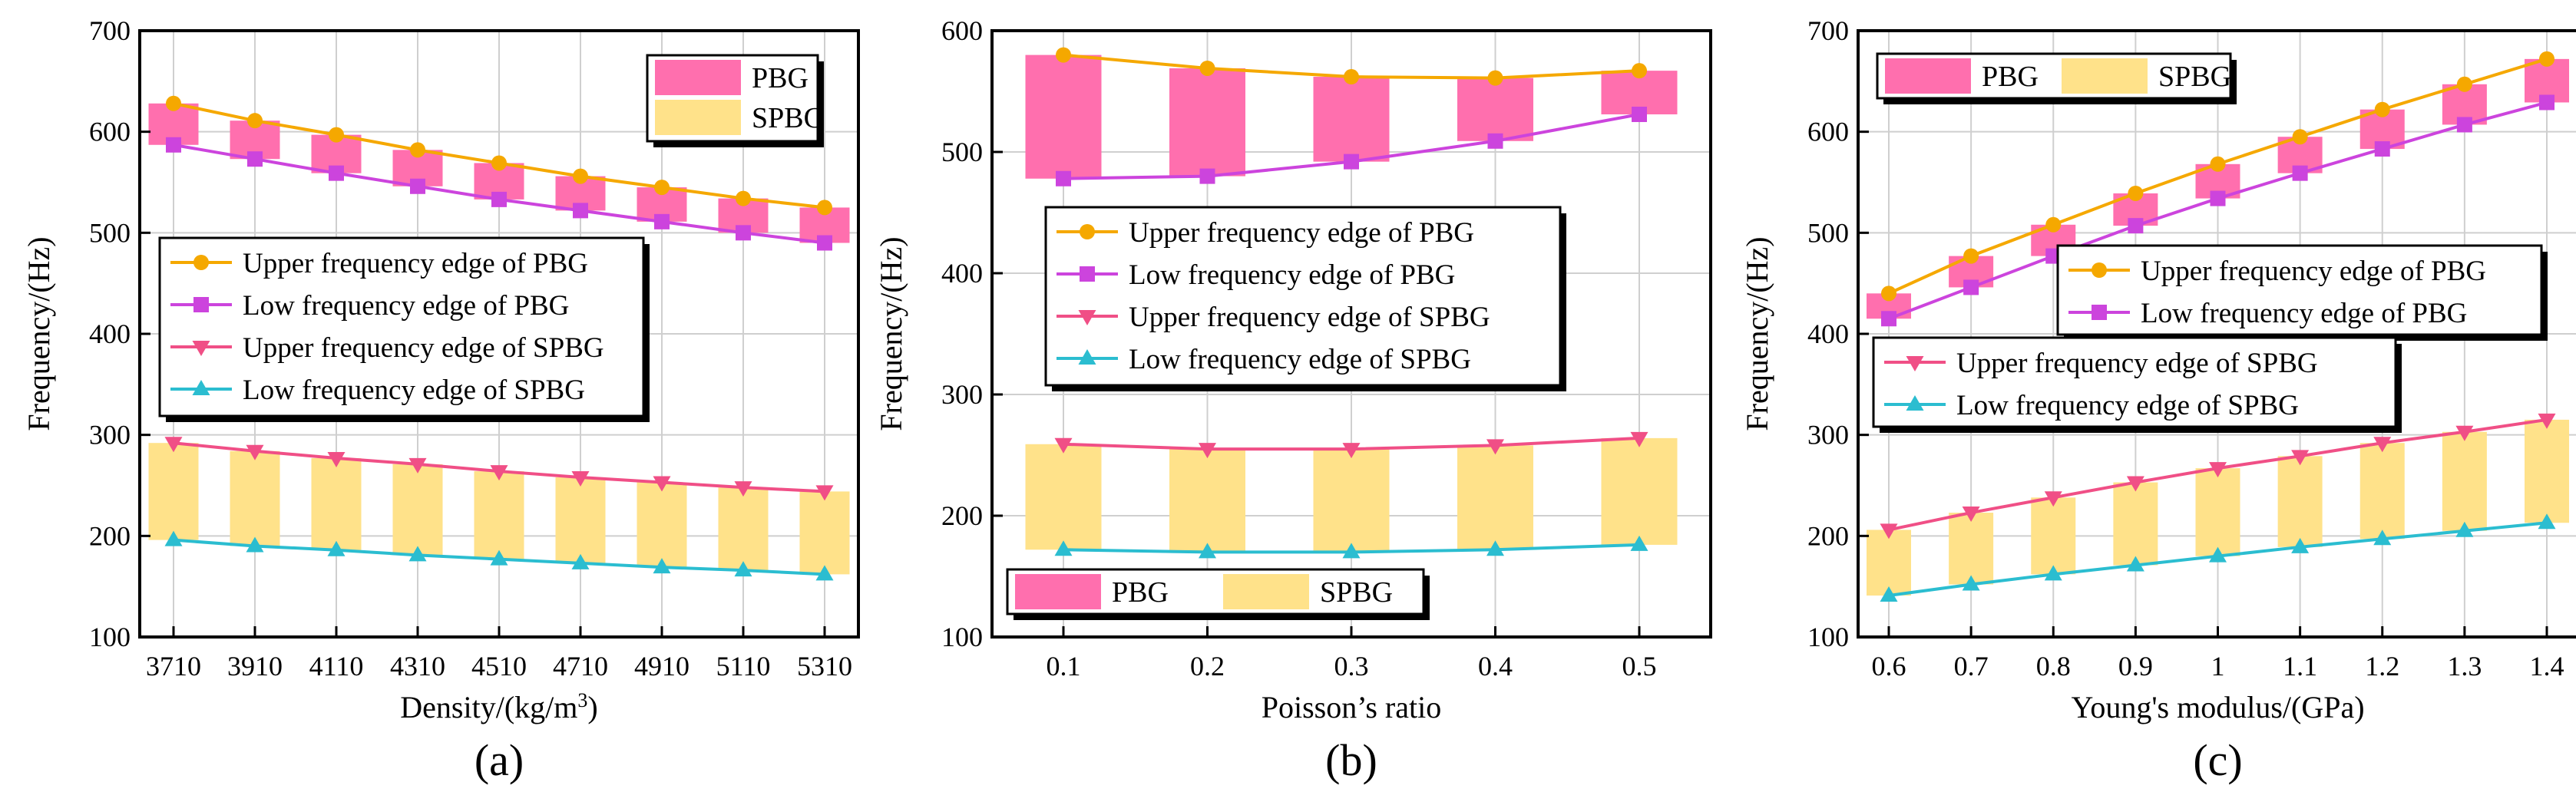  What do you see at coordinates (499, 707) in the screenshot?
I see `x-axis-label: Density/(kg/m3)` at bounding box center [499, 707].